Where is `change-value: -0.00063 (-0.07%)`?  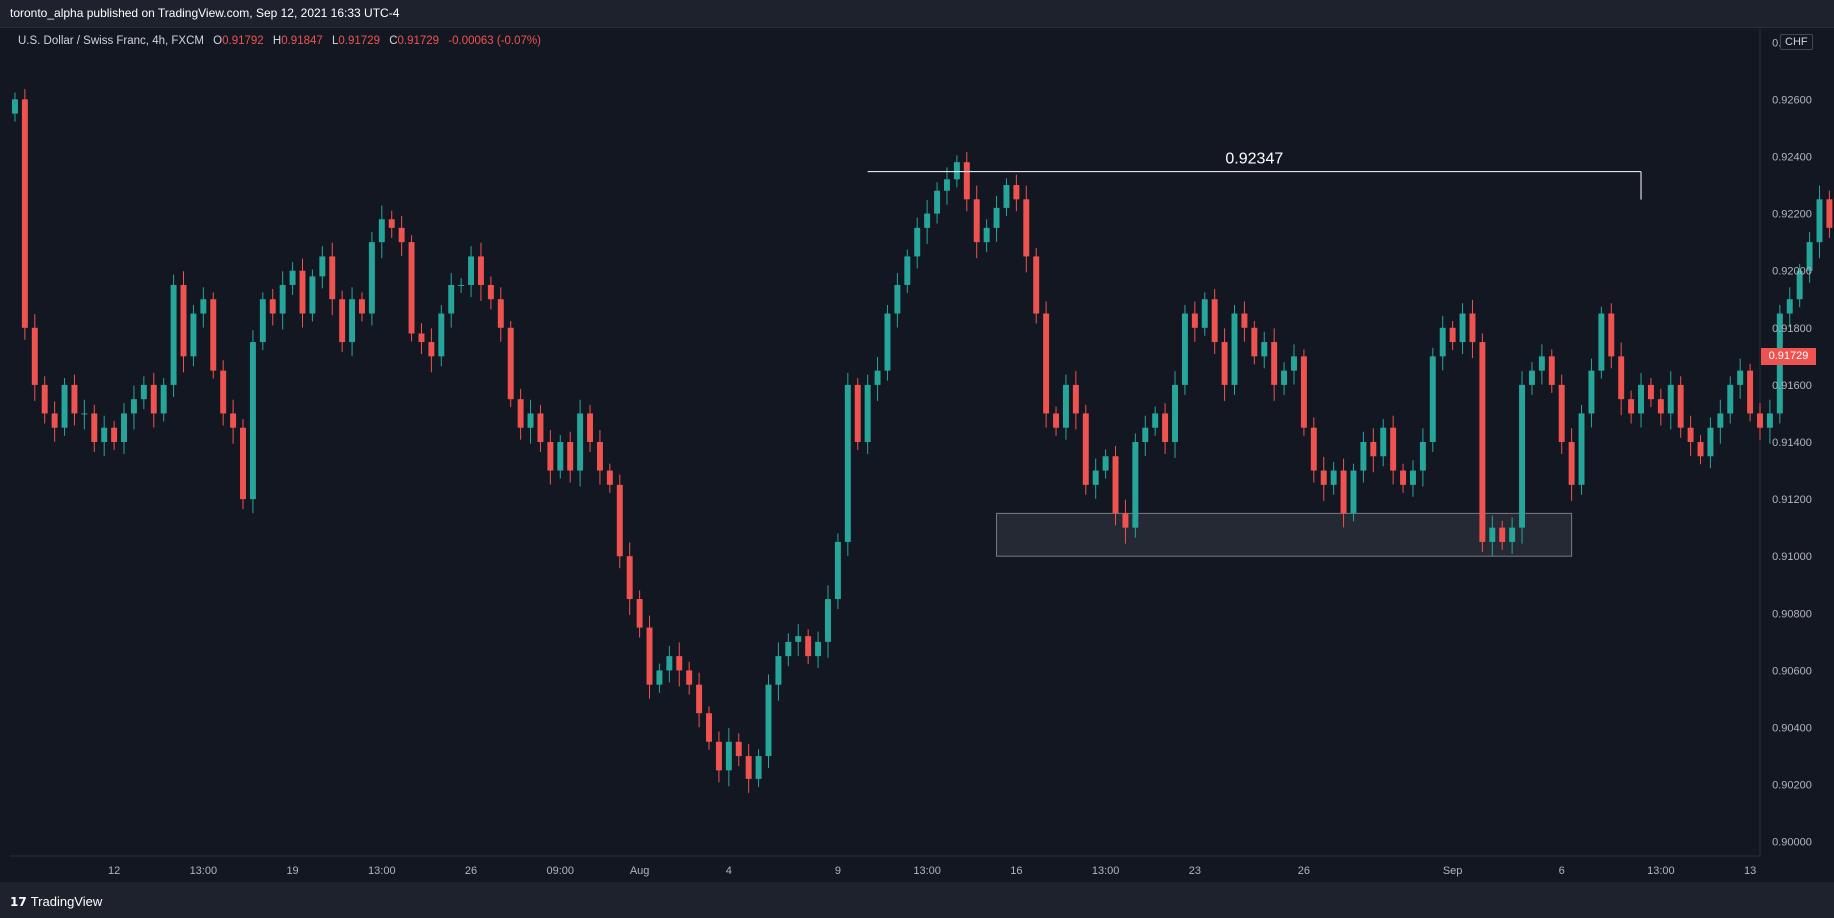
change-value: -0.00063 (-0.07%) is located at coordinates (494, 41).